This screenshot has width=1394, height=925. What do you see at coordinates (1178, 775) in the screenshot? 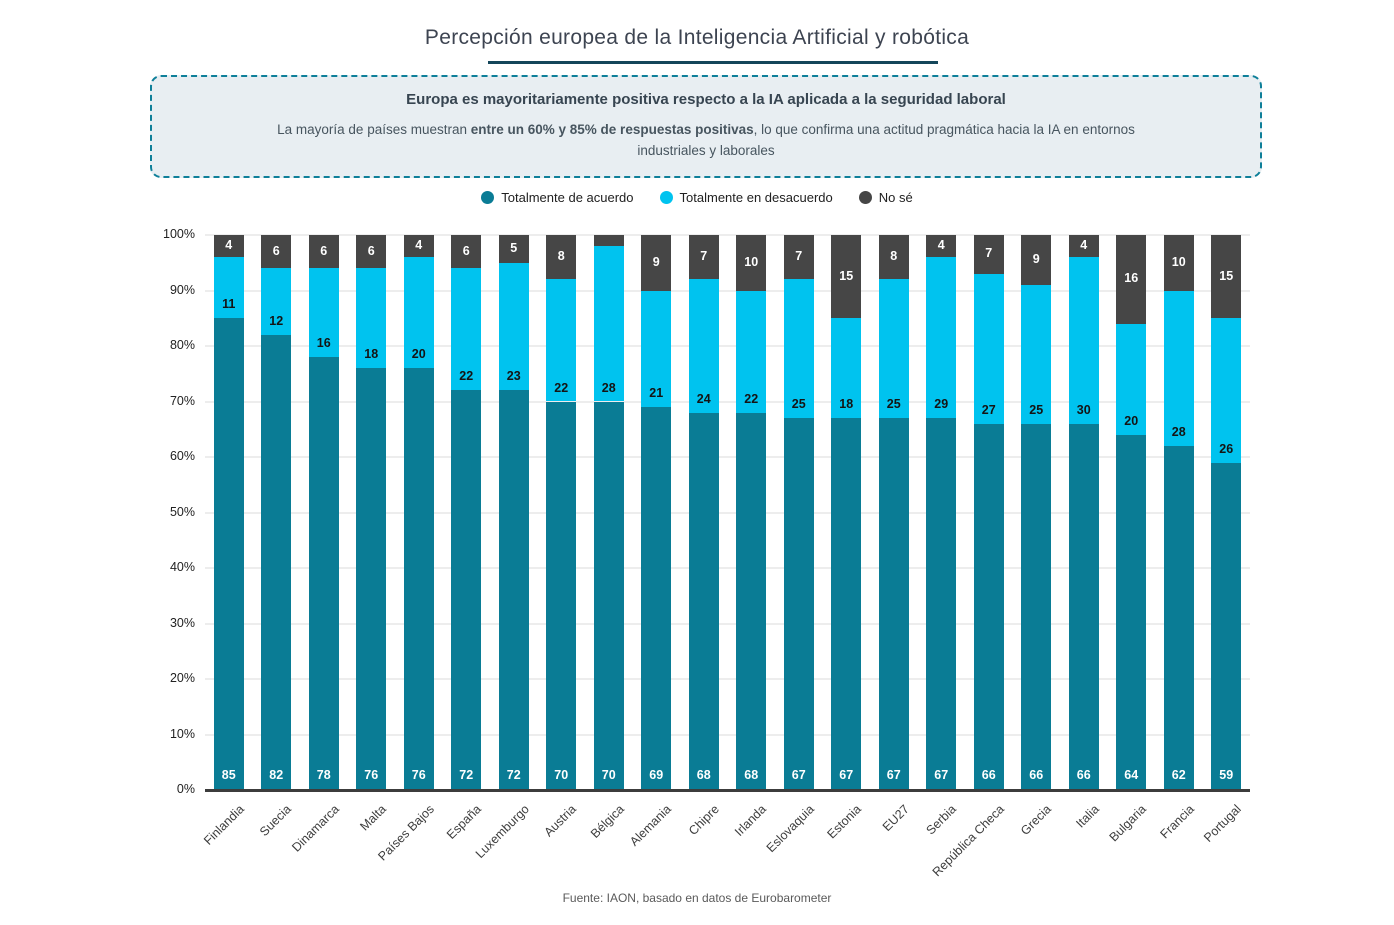
I see `bar-value-agree: 62` at bounding box center [1178, 775].